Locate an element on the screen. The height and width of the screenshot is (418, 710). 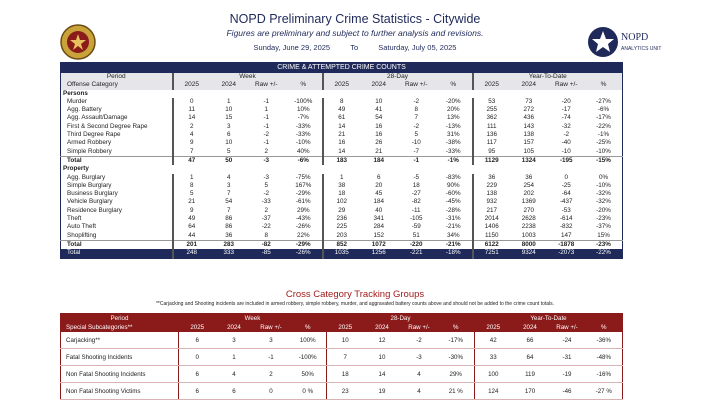
cell: 152 is located at coordinates (378, 235).